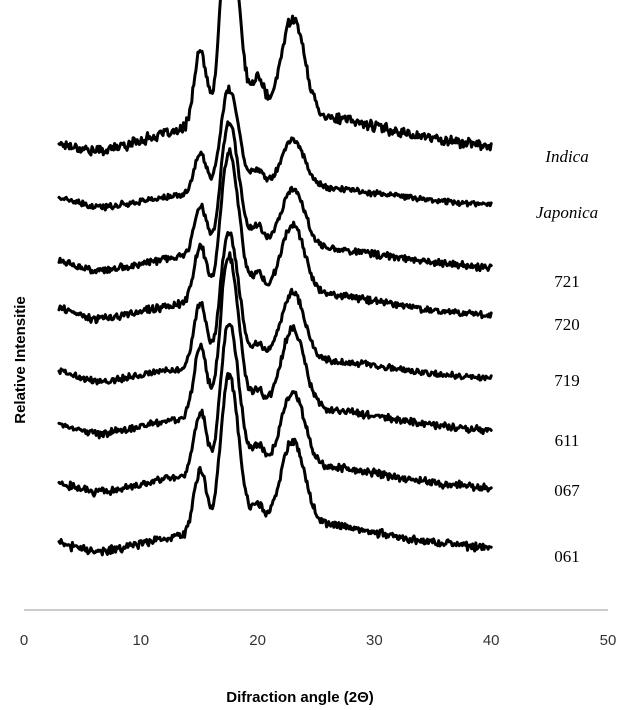 This screenshot has height=710, width=619. I want to click on y-axis-title: Relative Intensitie, so click(20, 360).